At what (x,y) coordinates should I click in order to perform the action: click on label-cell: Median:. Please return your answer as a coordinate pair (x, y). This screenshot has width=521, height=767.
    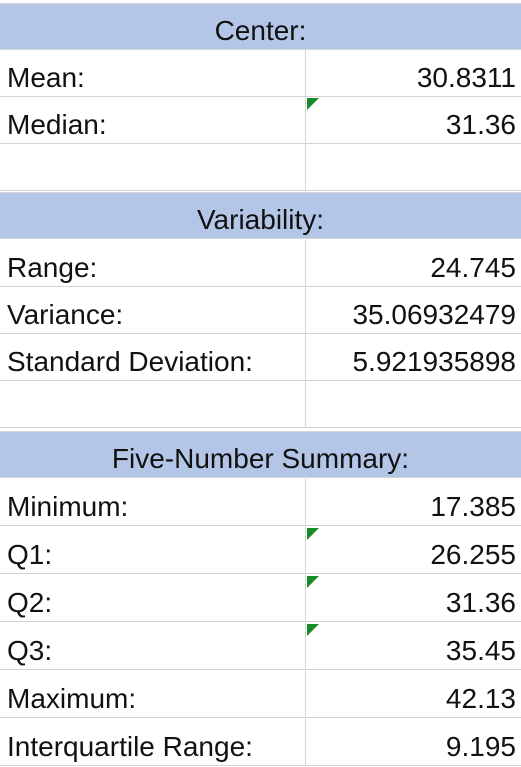
    Looking at the image, I should click on (153, 120).